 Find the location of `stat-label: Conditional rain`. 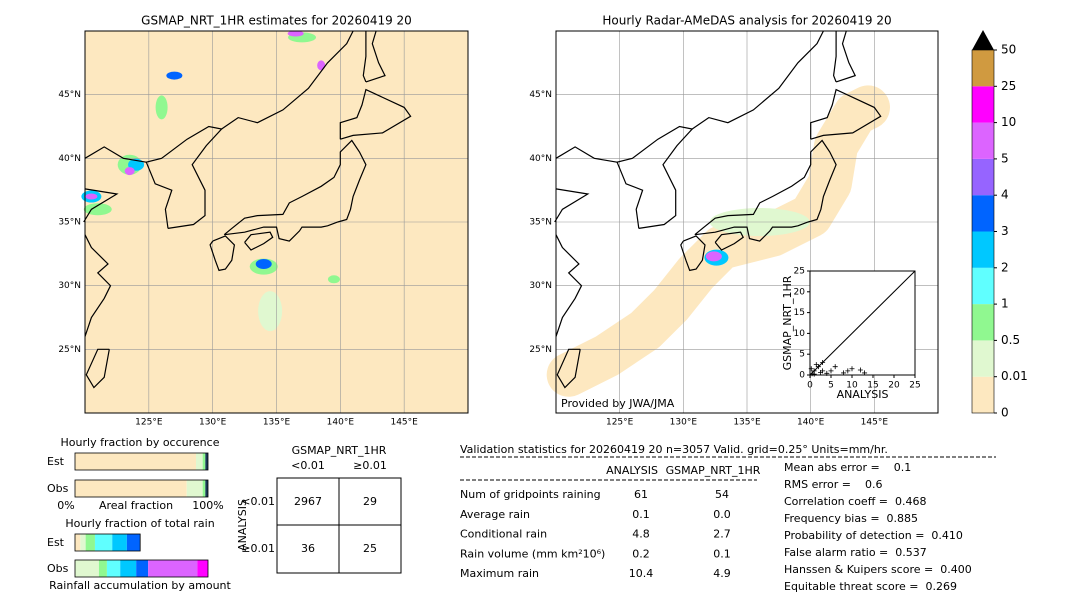

stat-label: Conditional rain is located at coordinates (503, 534).